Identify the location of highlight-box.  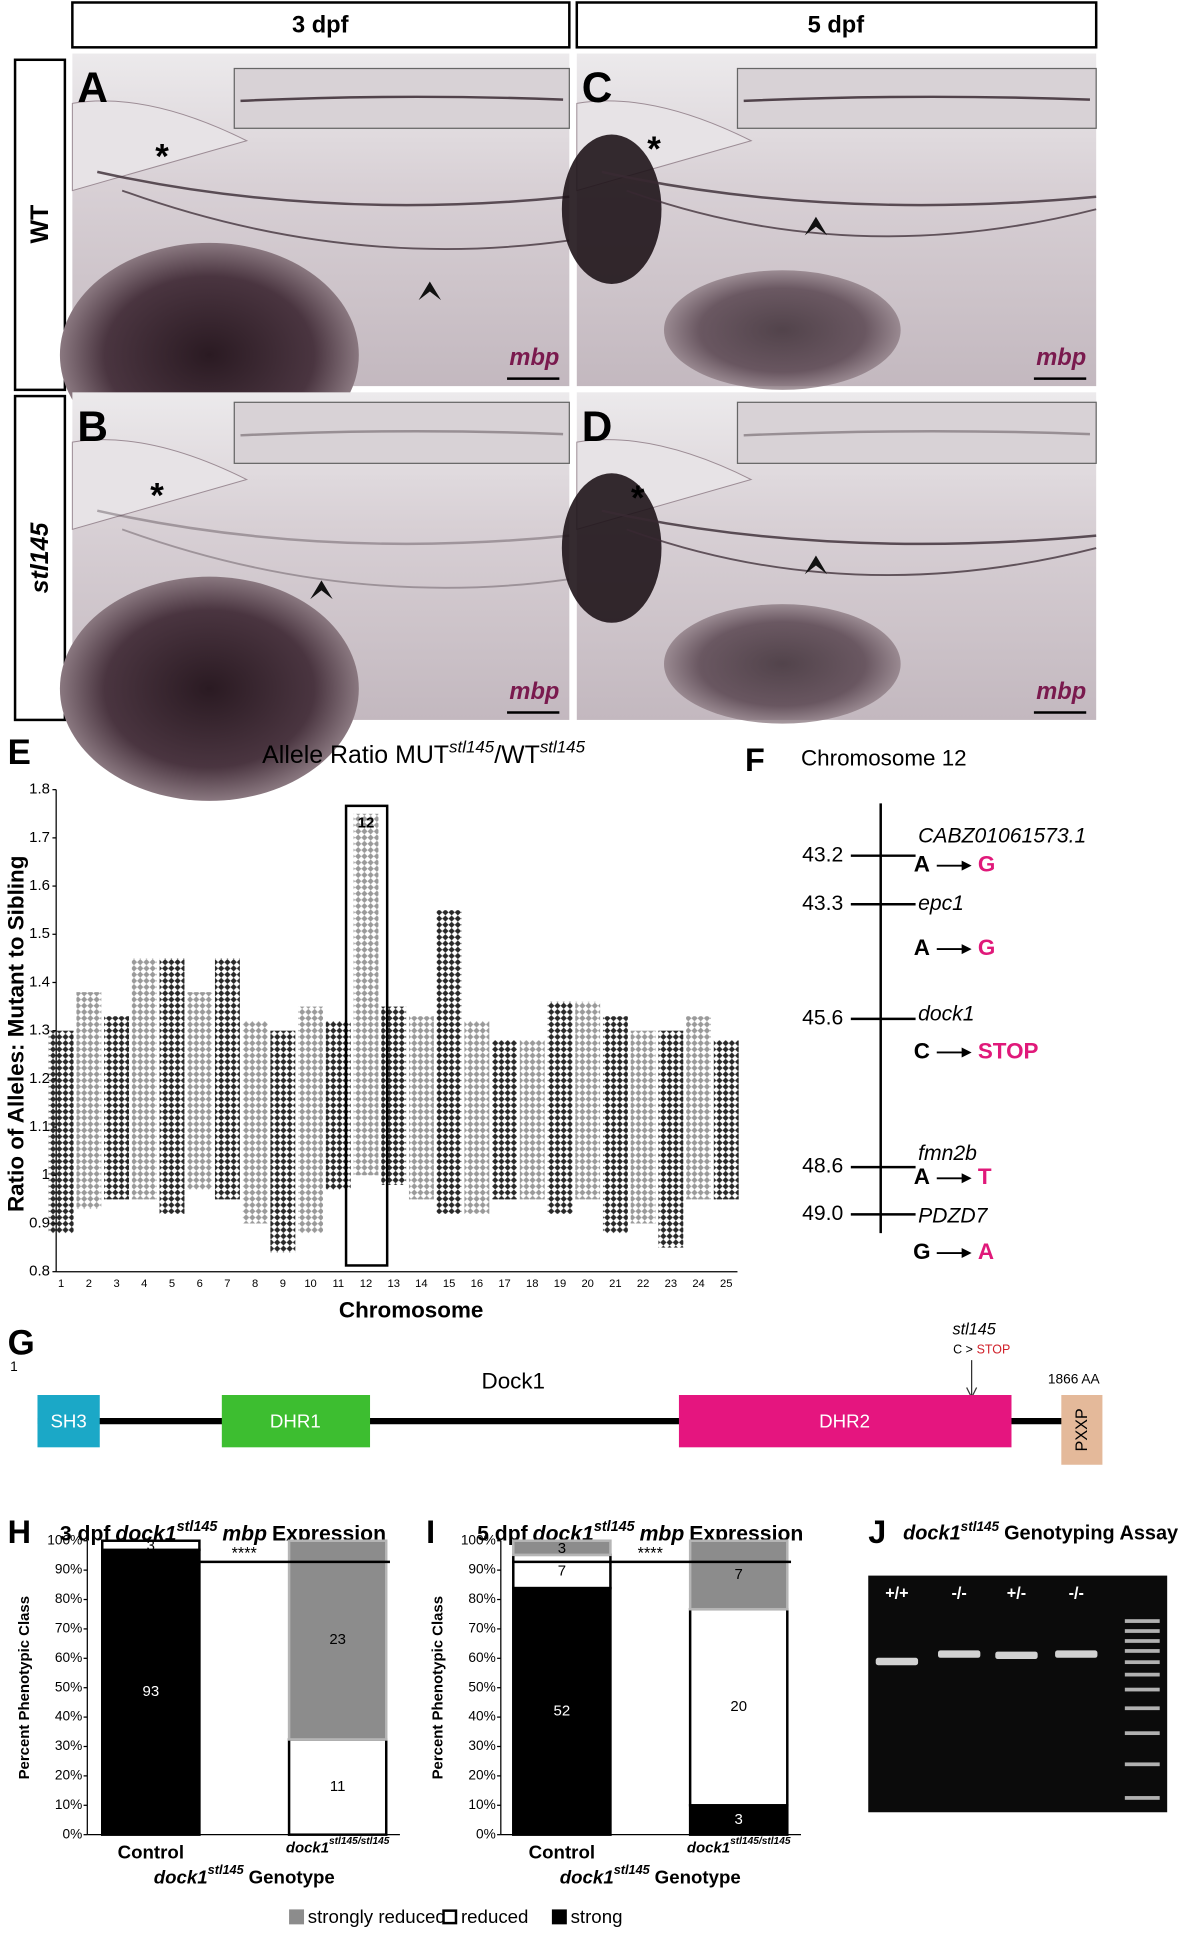
(366, 1035).